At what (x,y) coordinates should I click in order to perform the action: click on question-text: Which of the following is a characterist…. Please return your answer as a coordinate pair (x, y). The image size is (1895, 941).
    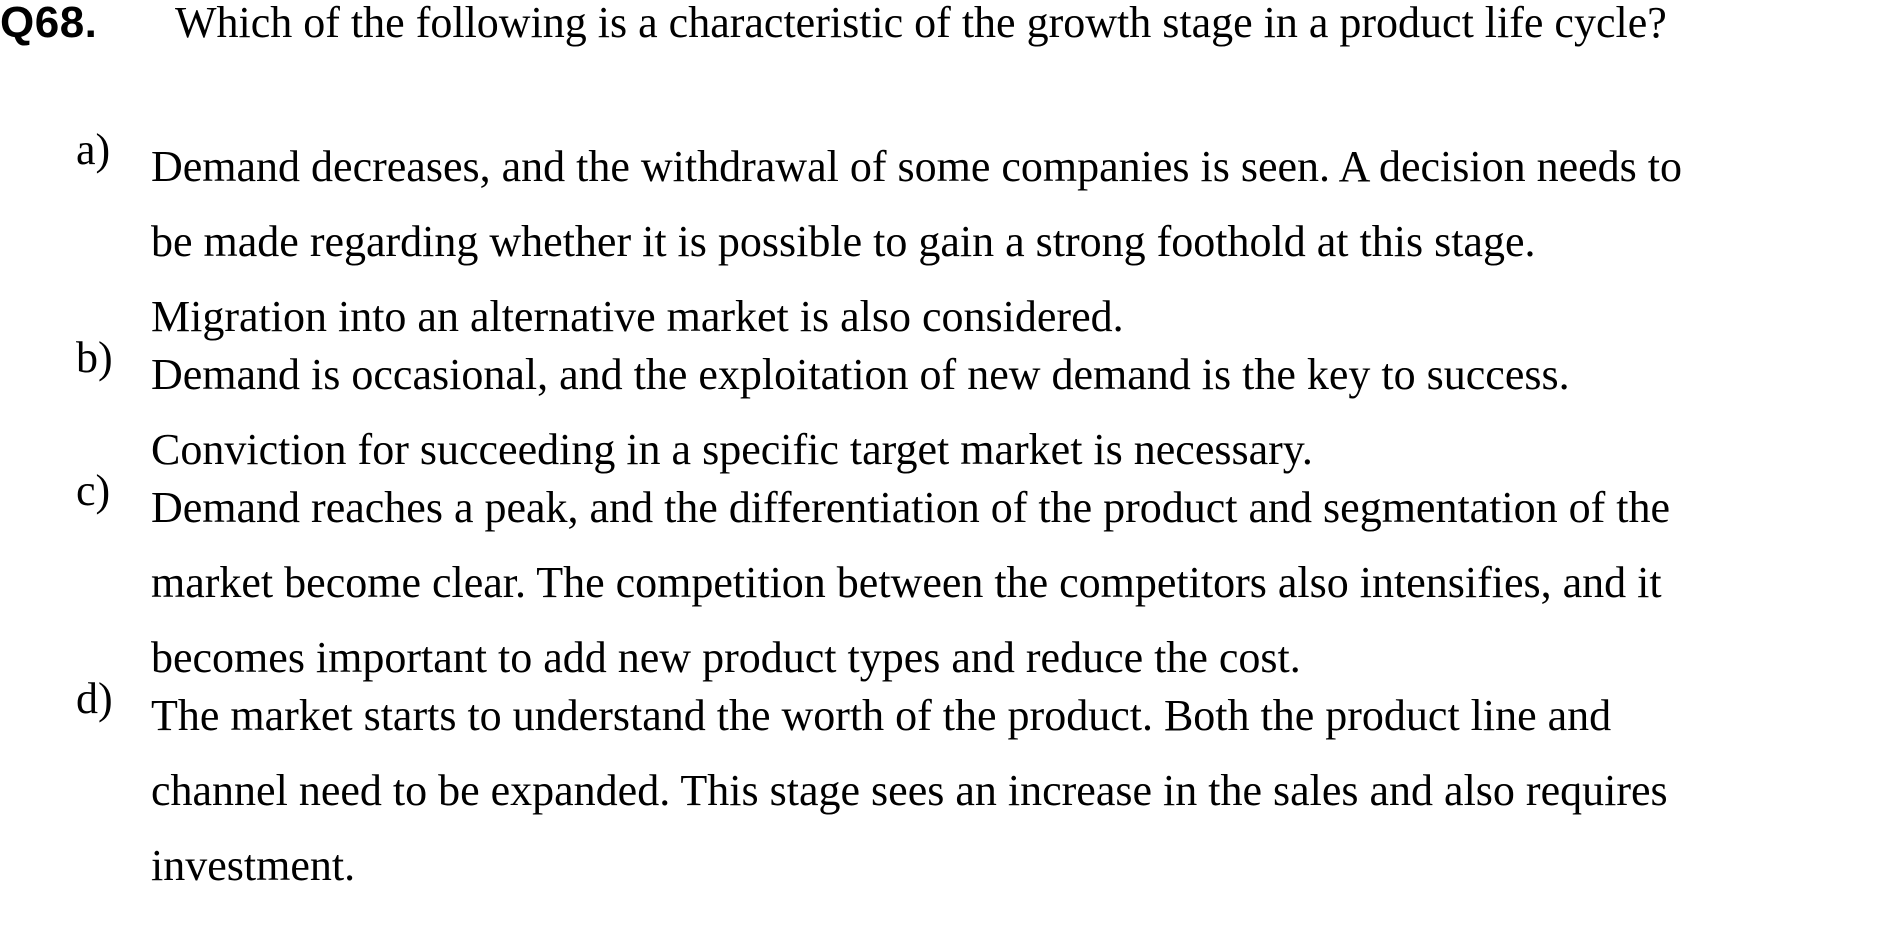
    Looking at the image, I should click on (921, 23).